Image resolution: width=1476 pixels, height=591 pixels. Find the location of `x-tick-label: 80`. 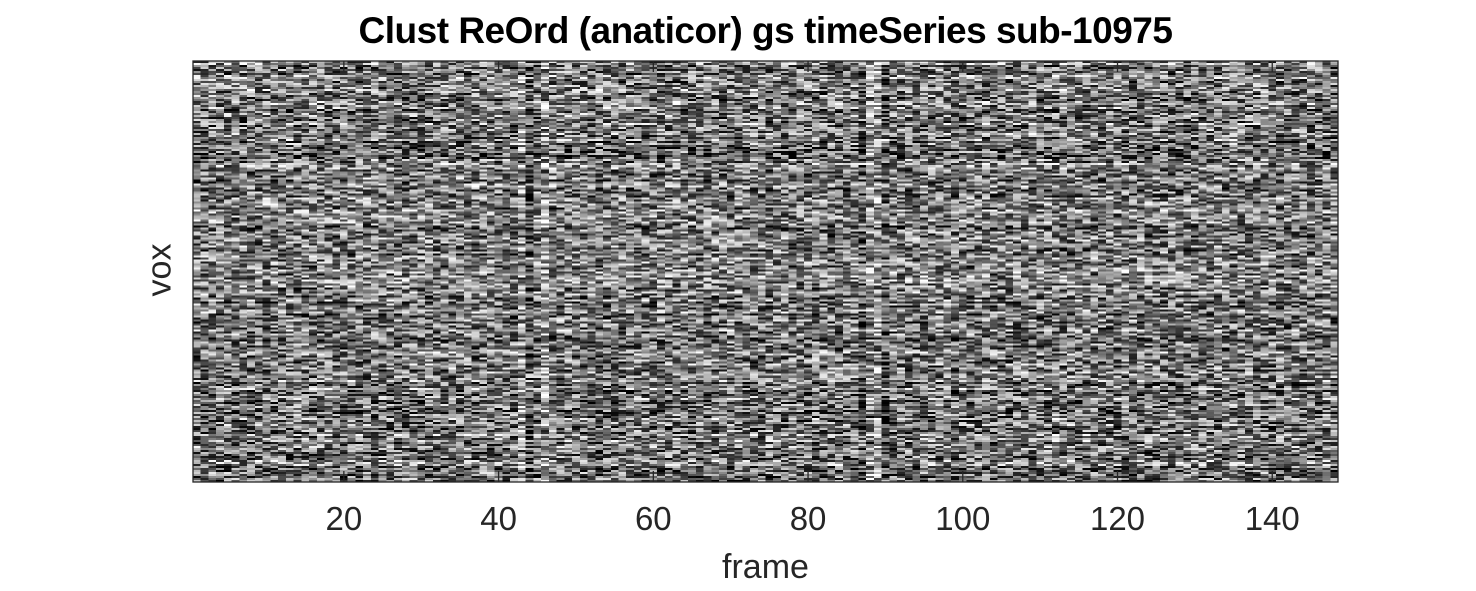

x-tick-label: 80 is located at coordinates (808, 518).